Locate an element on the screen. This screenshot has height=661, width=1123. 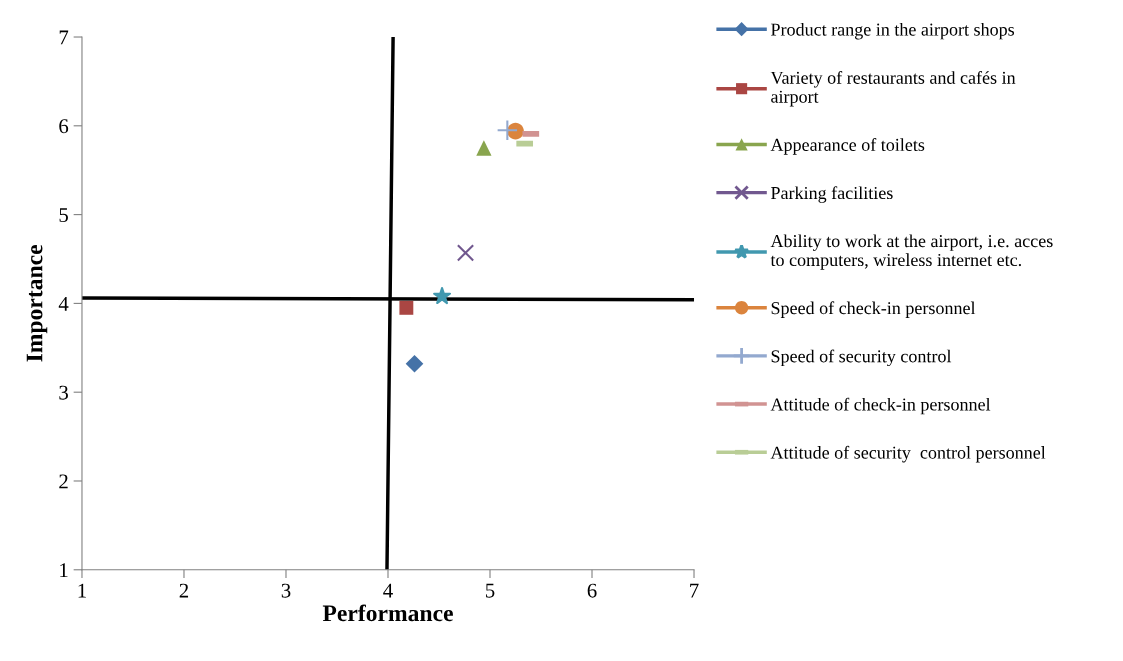
legend-label: Appearance of toilets is located at coordinates (847, 146).